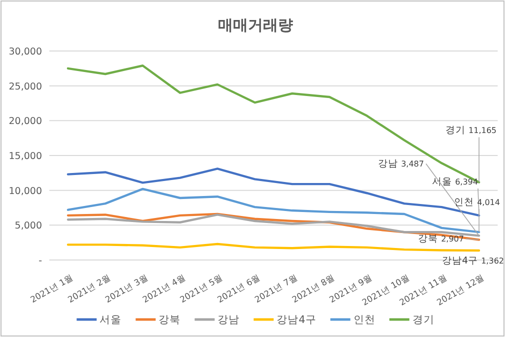  I want to click on data-label: 11,165, so click(482, 131).